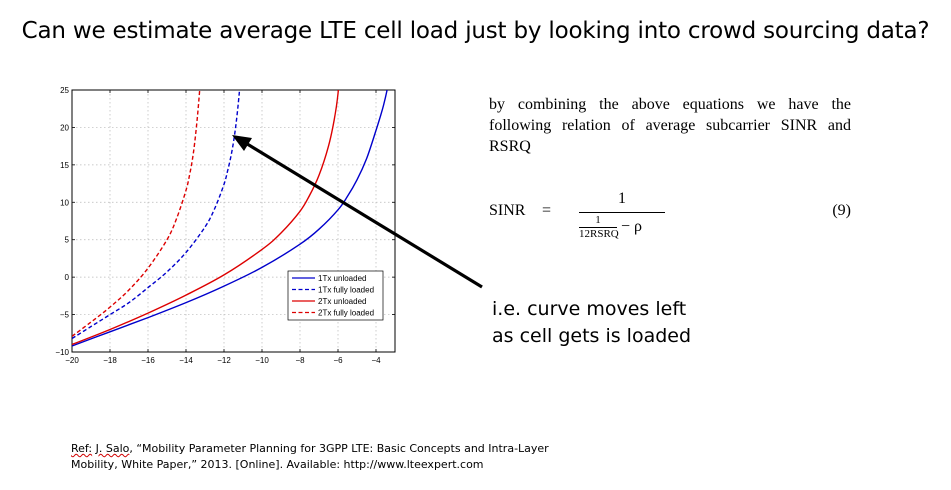 The image size is (951, 490). What do you see at coordinates (64, 90) in the screenshot?
I see `y-tick-label: 25` at bounding box center [64, 90].